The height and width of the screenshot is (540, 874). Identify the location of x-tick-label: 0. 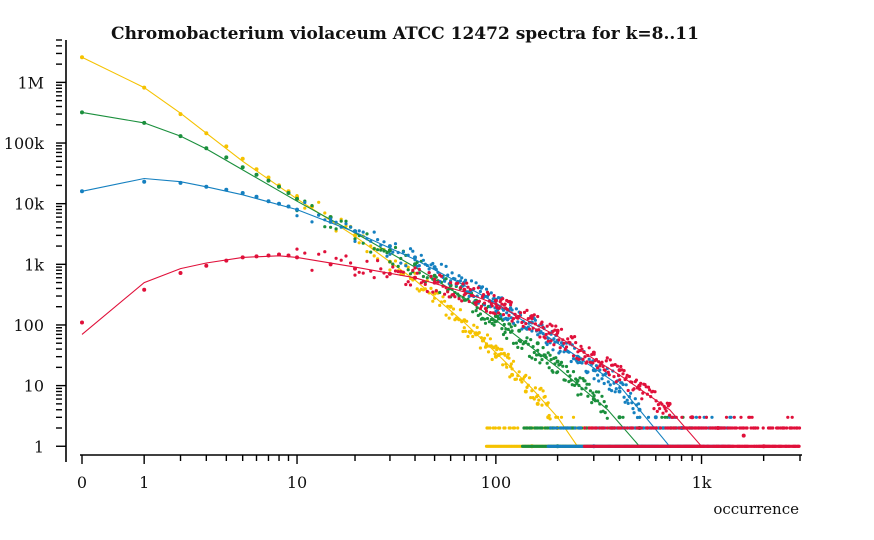
(82, 482).